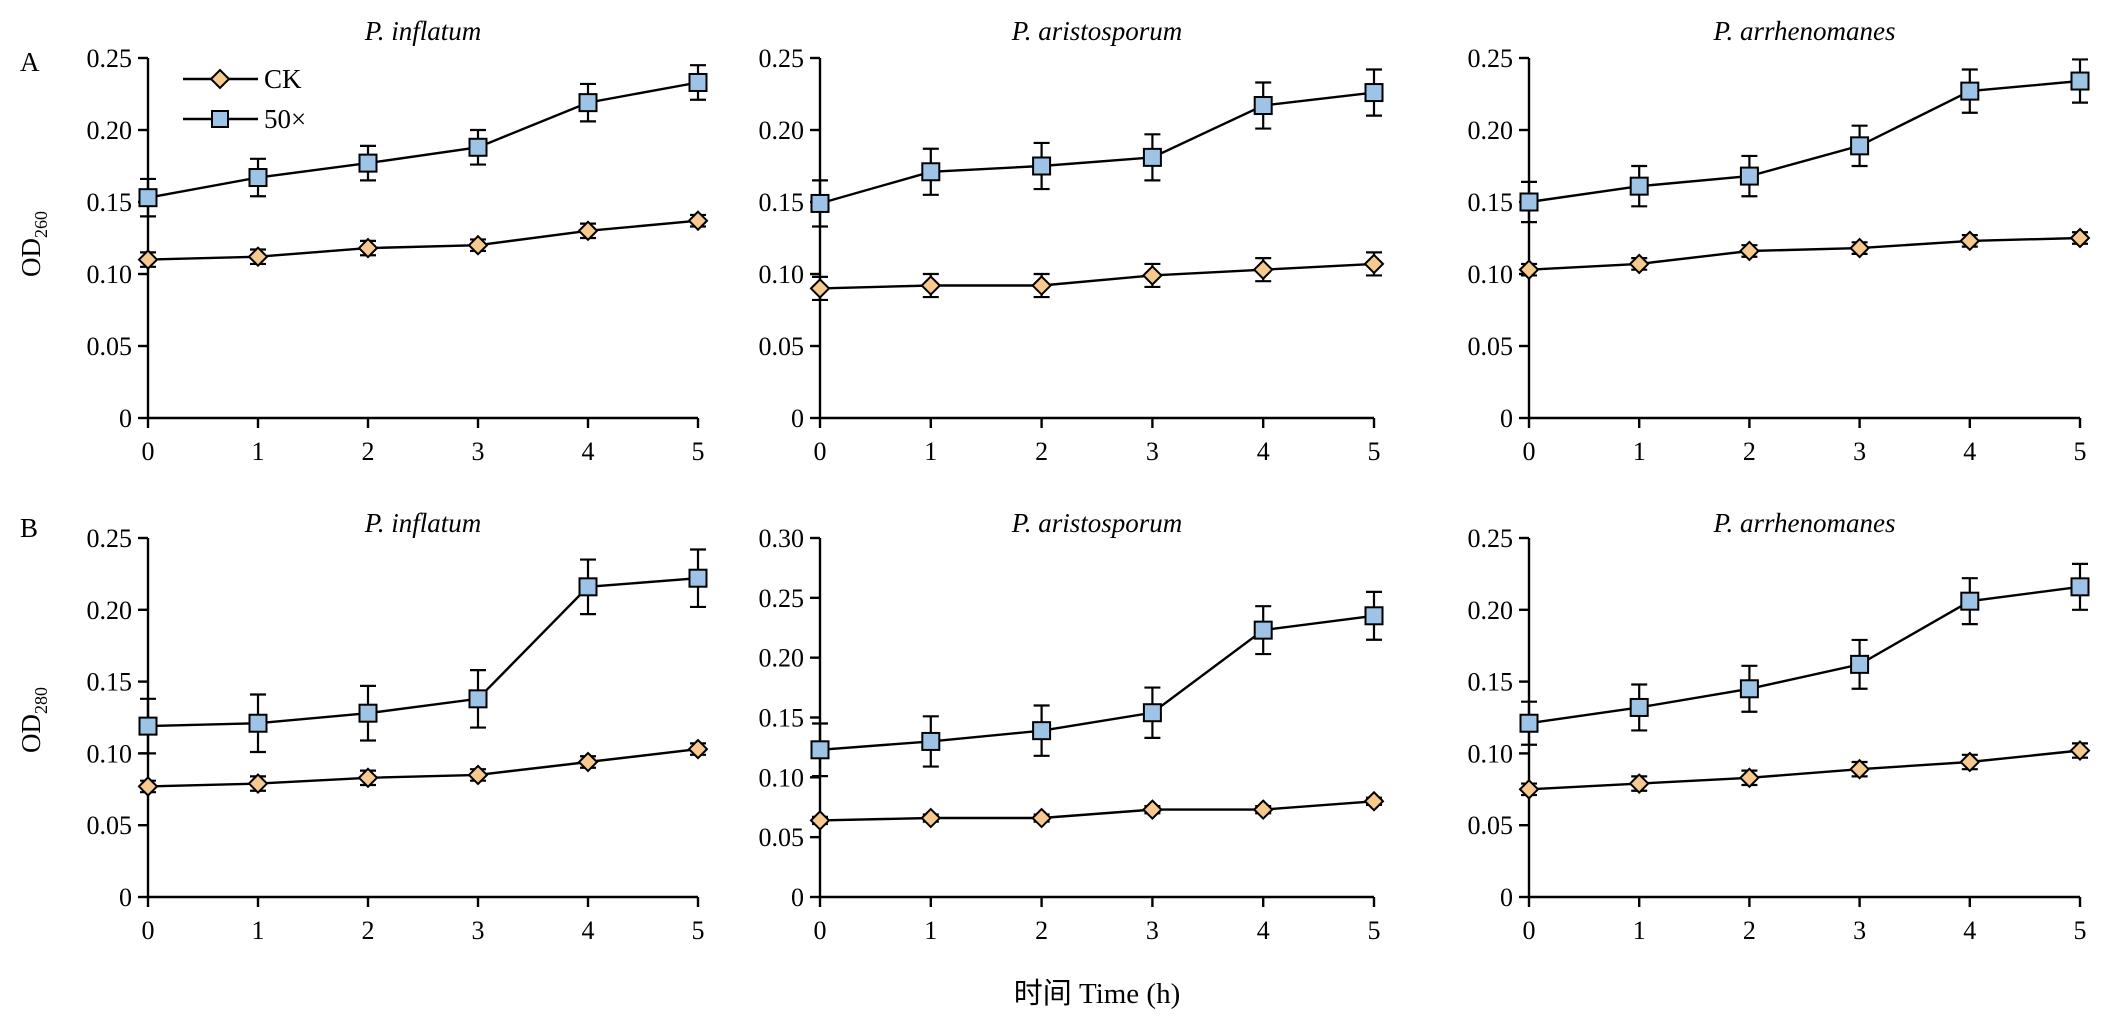 The image size is (2113, 1027). What do you see at coordinates (220, 119) in the screenshot?
I see `legend-marker-50x` at bounding box center [220, 119].